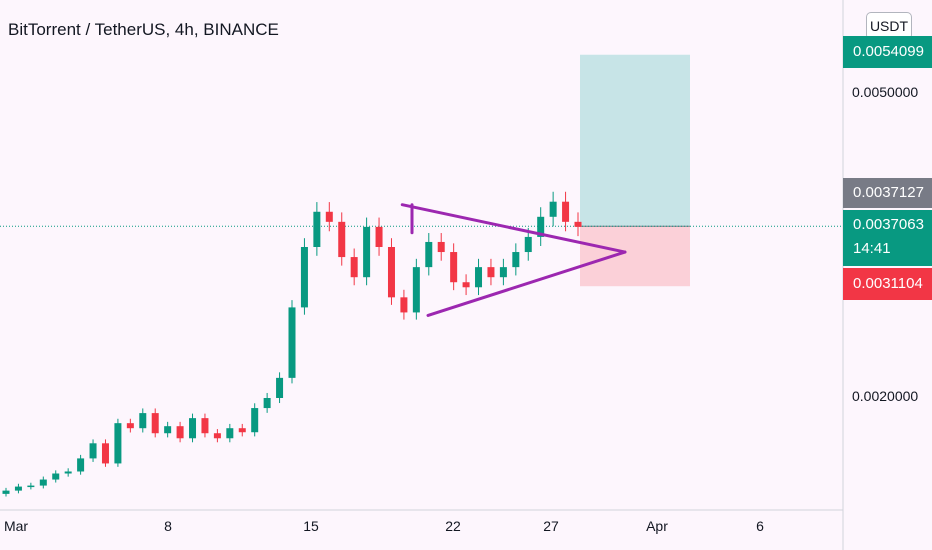 This screenshot has width=932, height=550. Describe the element at coordinates (526, 283) in the screenshot. I see `triangle-lower-line` at that location.